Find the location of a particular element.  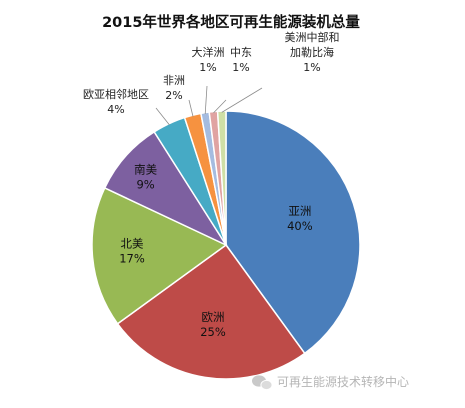

slice-percent-label: 25% is located at coordinates (213, 332).